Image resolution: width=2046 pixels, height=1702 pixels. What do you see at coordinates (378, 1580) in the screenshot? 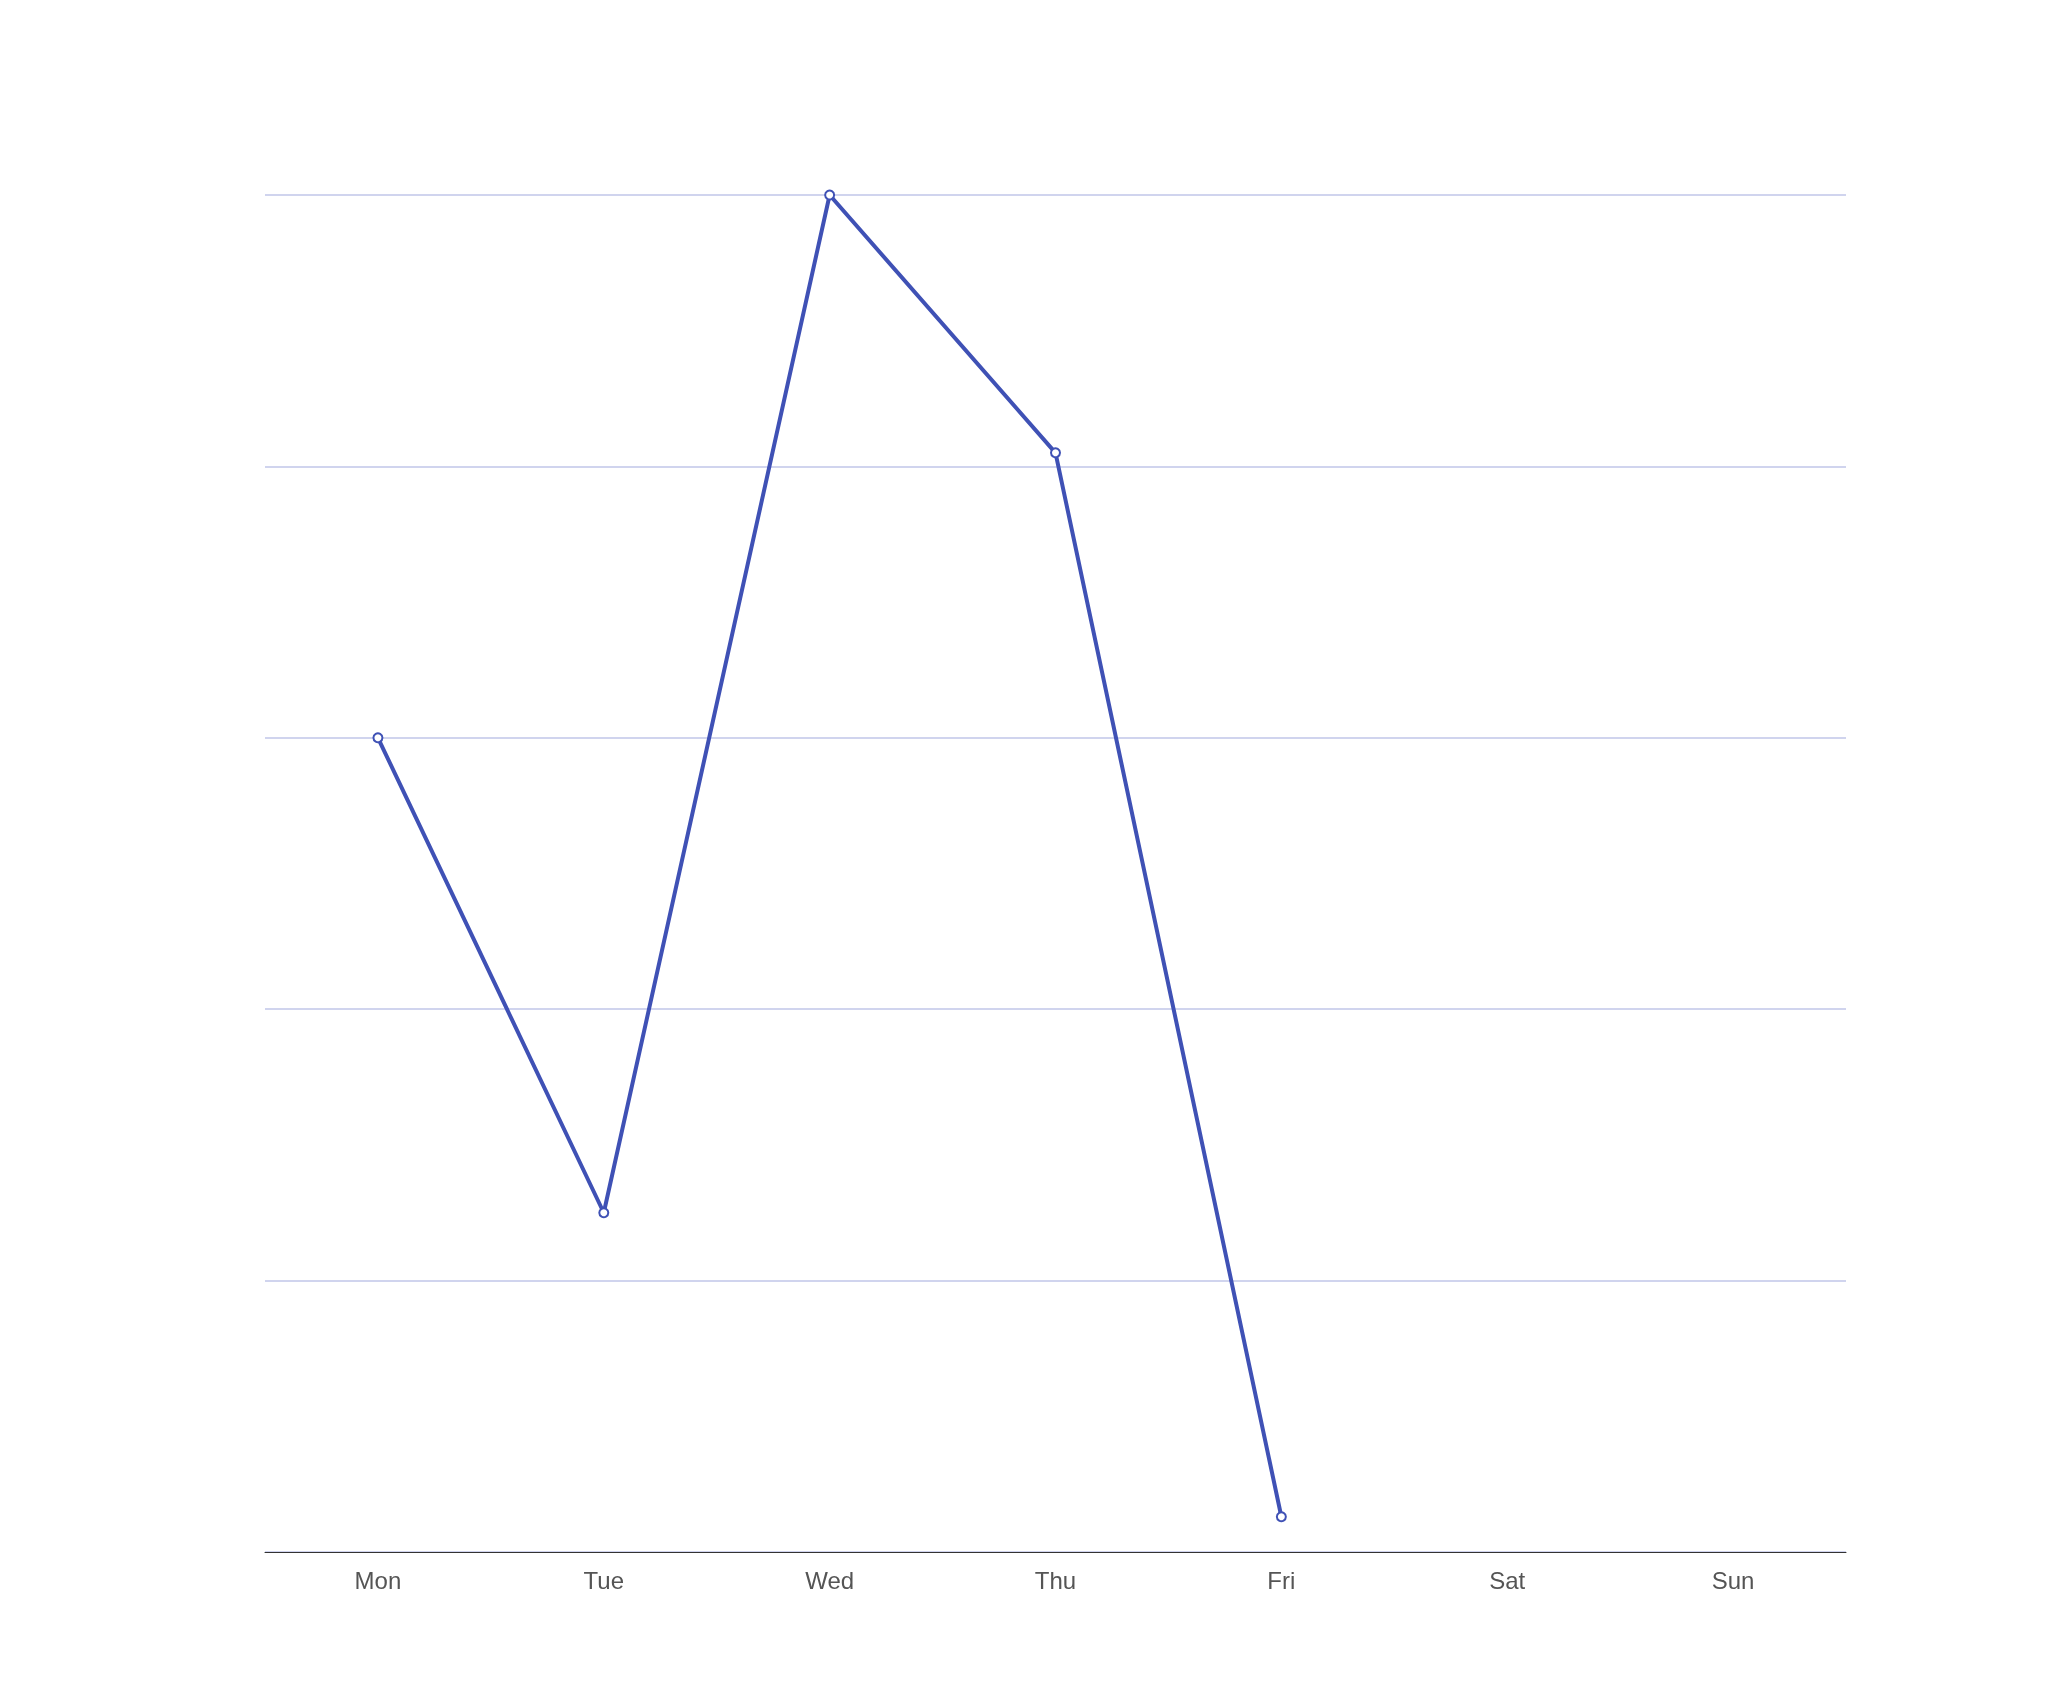
I see `x-tick-label: Mon` at bounding box center [378, 1580].